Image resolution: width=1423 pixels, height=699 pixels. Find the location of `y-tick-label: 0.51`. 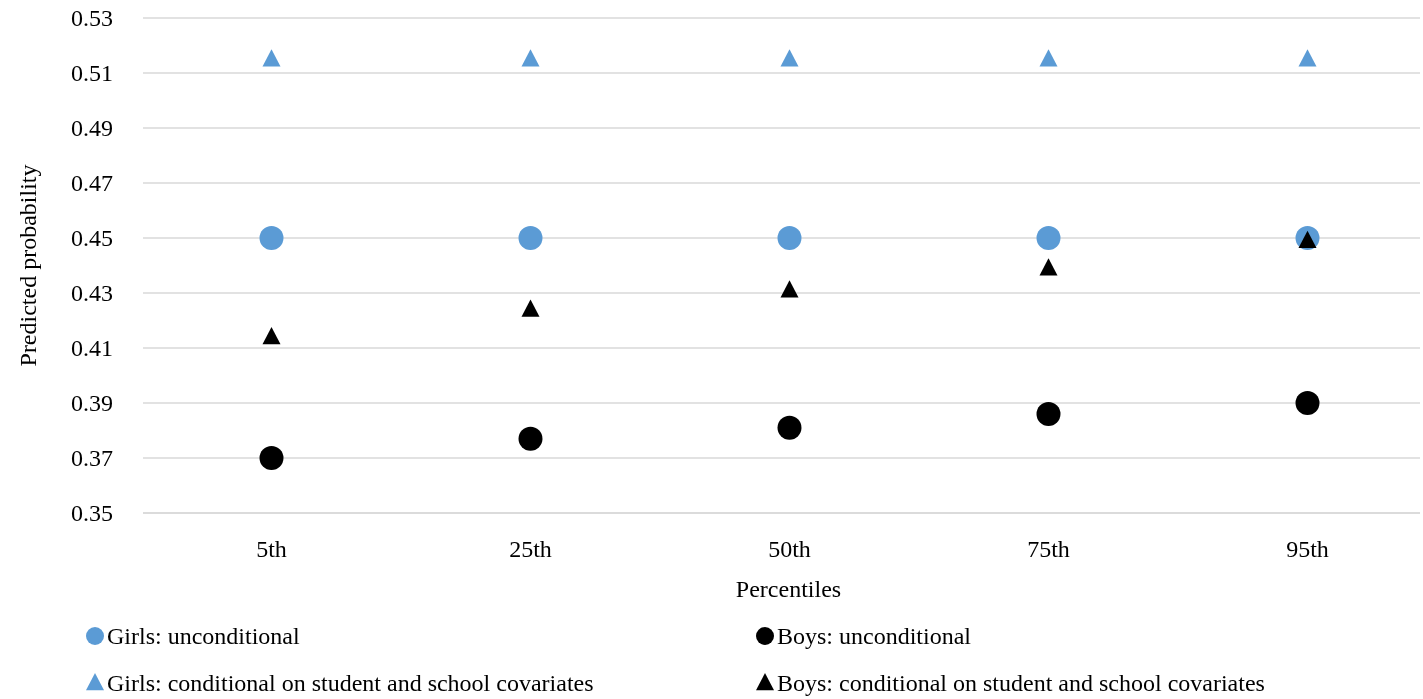

y-tick-label: 0.51 is located at coordinates (92, 73).